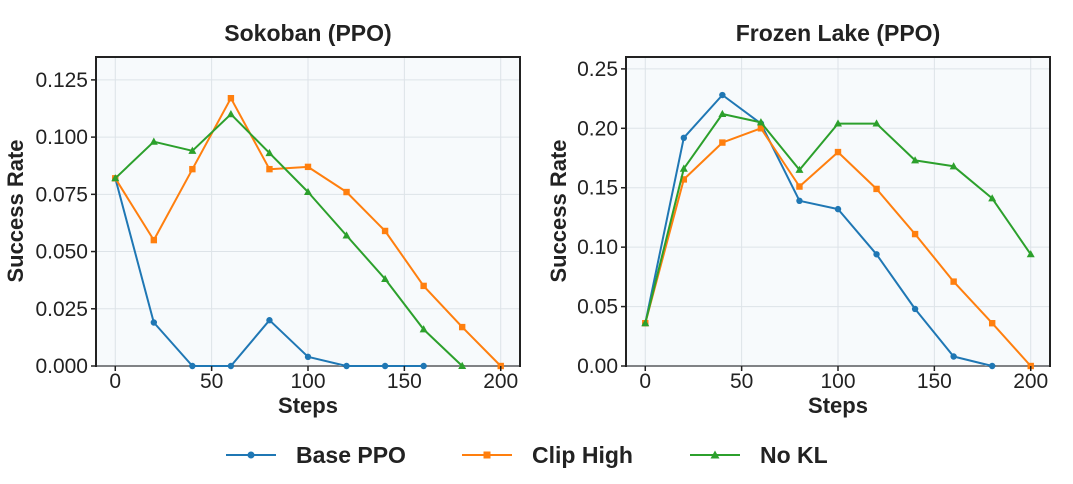  What do you see at coordinates (61, 194) in the screenshot?
I see `y-tick-label: 0.075` at bounding box center [61, 194].